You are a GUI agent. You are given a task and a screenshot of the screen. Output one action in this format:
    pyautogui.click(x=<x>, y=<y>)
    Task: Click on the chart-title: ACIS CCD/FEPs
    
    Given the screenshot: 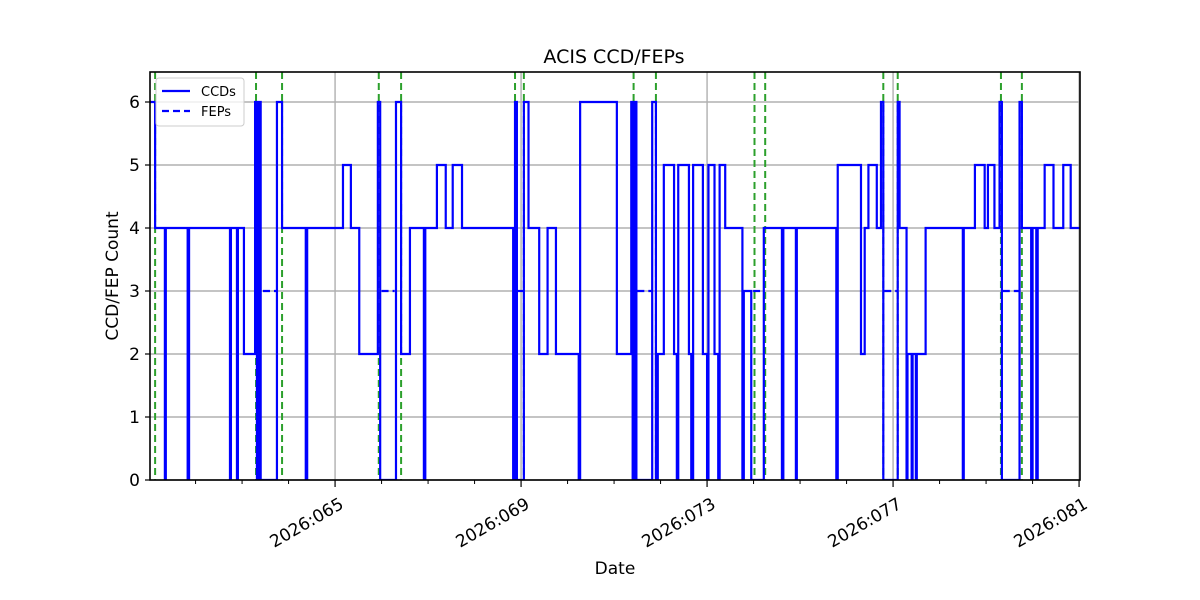 What is the action you would take?
    pyautogui.click(x=613, y=57)
    